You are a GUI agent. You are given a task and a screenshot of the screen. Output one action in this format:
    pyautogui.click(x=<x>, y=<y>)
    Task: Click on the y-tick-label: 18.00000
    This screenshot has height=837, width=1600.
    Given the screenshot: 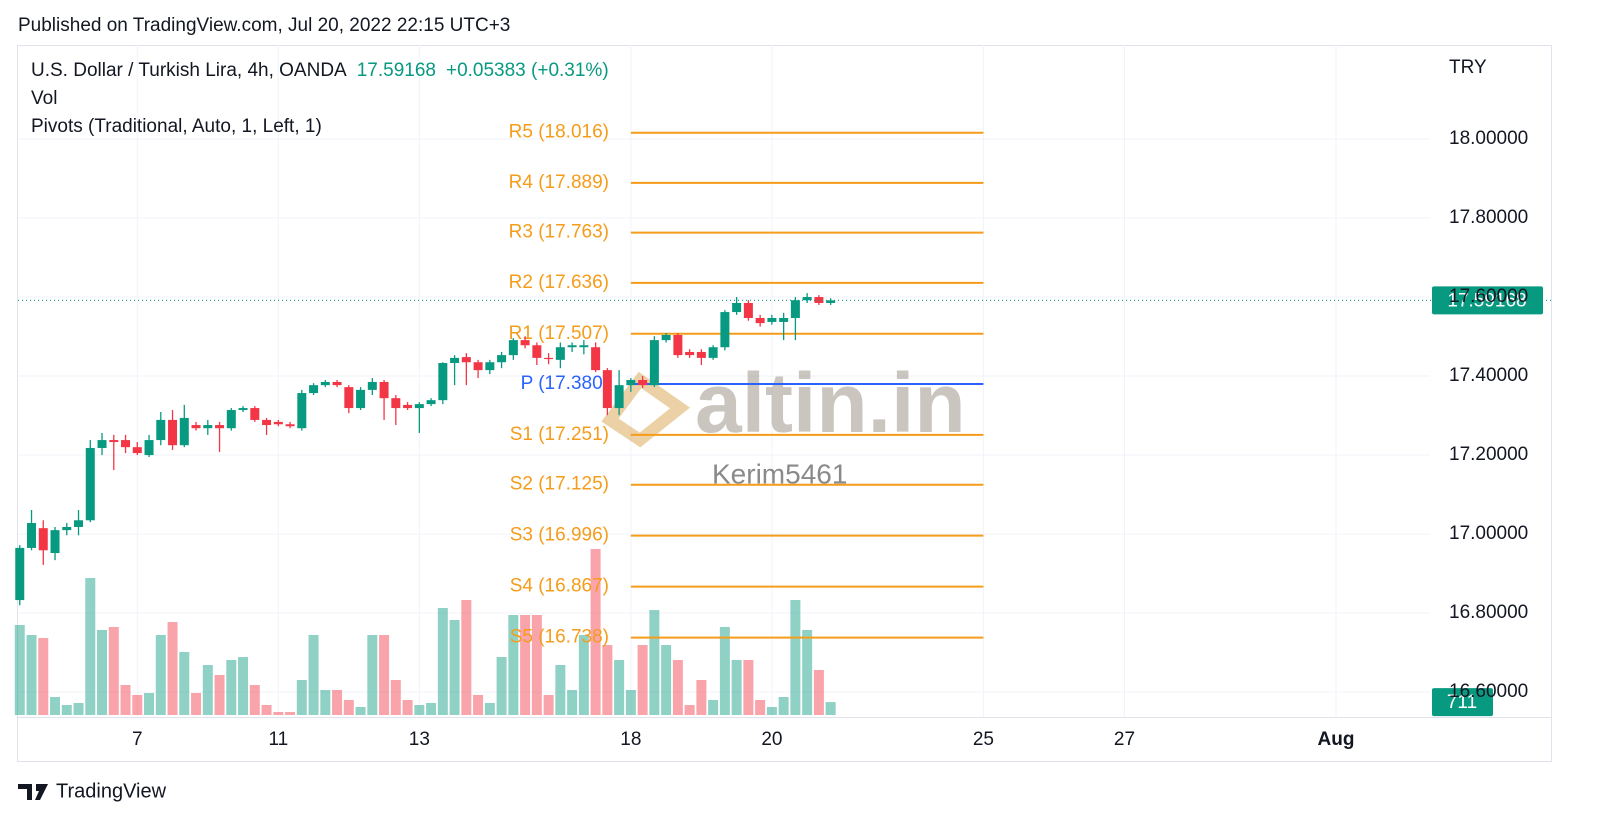 What is the action you would take?
    pyautogui.click(x=1488, y=138)
    